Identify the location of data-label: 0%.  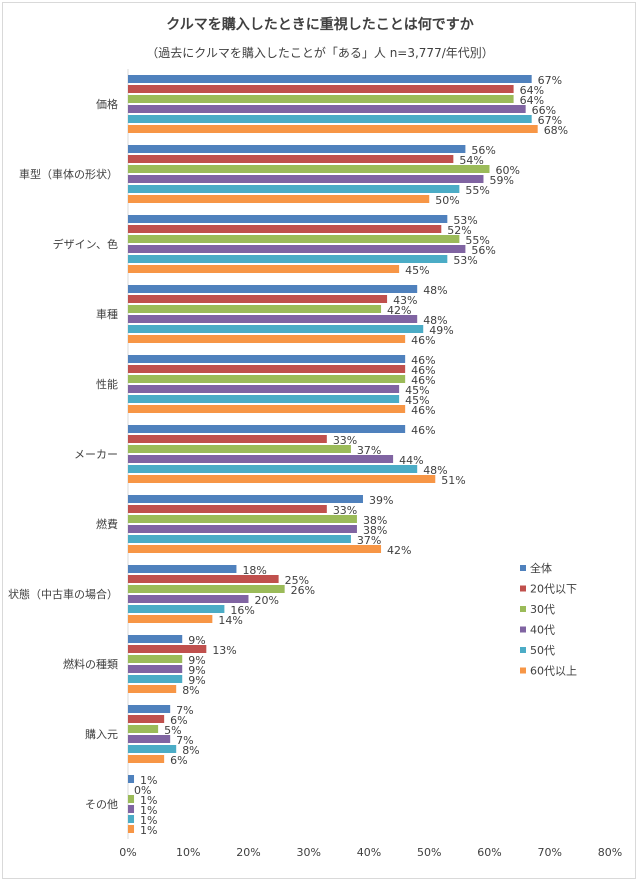
(142, 790).